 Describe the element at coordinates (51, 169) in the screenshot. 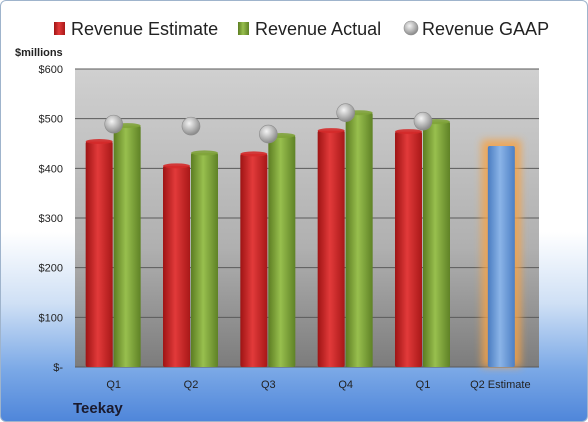

I see `y-tick-label: $400` at that location.